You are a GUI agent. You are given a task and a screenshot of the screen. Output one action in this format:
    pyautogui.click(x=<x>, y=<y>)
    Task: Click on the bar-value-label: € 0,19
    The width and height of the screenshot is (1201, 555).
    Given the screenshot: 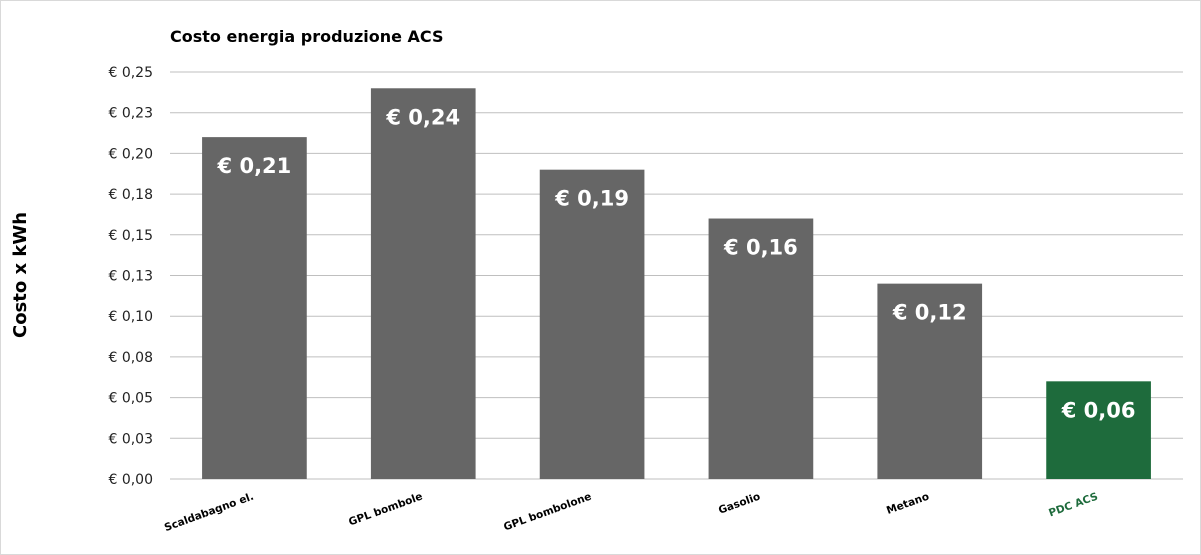 What is the action you would take?
    pyautogui.click(x=591, y=199)
    